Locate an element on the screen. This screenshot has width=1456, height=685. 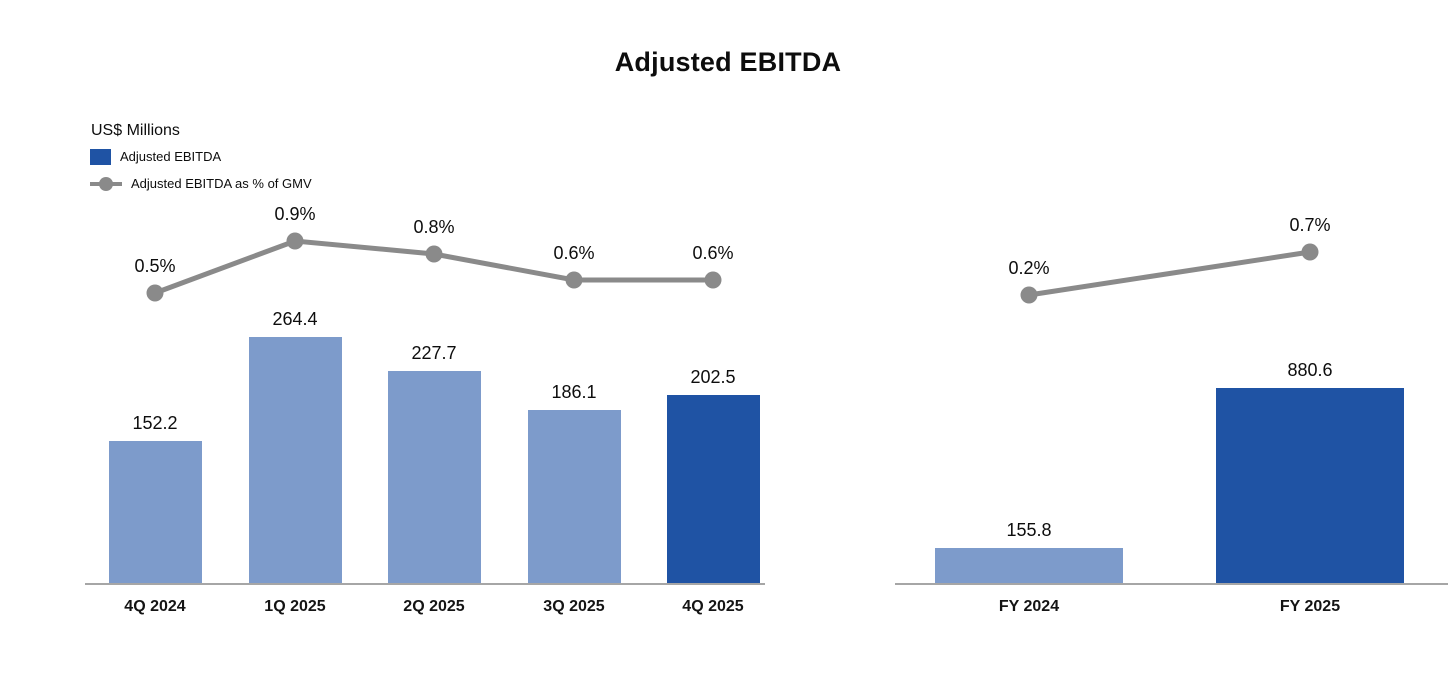
category-label-1q-2025: 1Q 2025 is located at coordinates (295, 606).